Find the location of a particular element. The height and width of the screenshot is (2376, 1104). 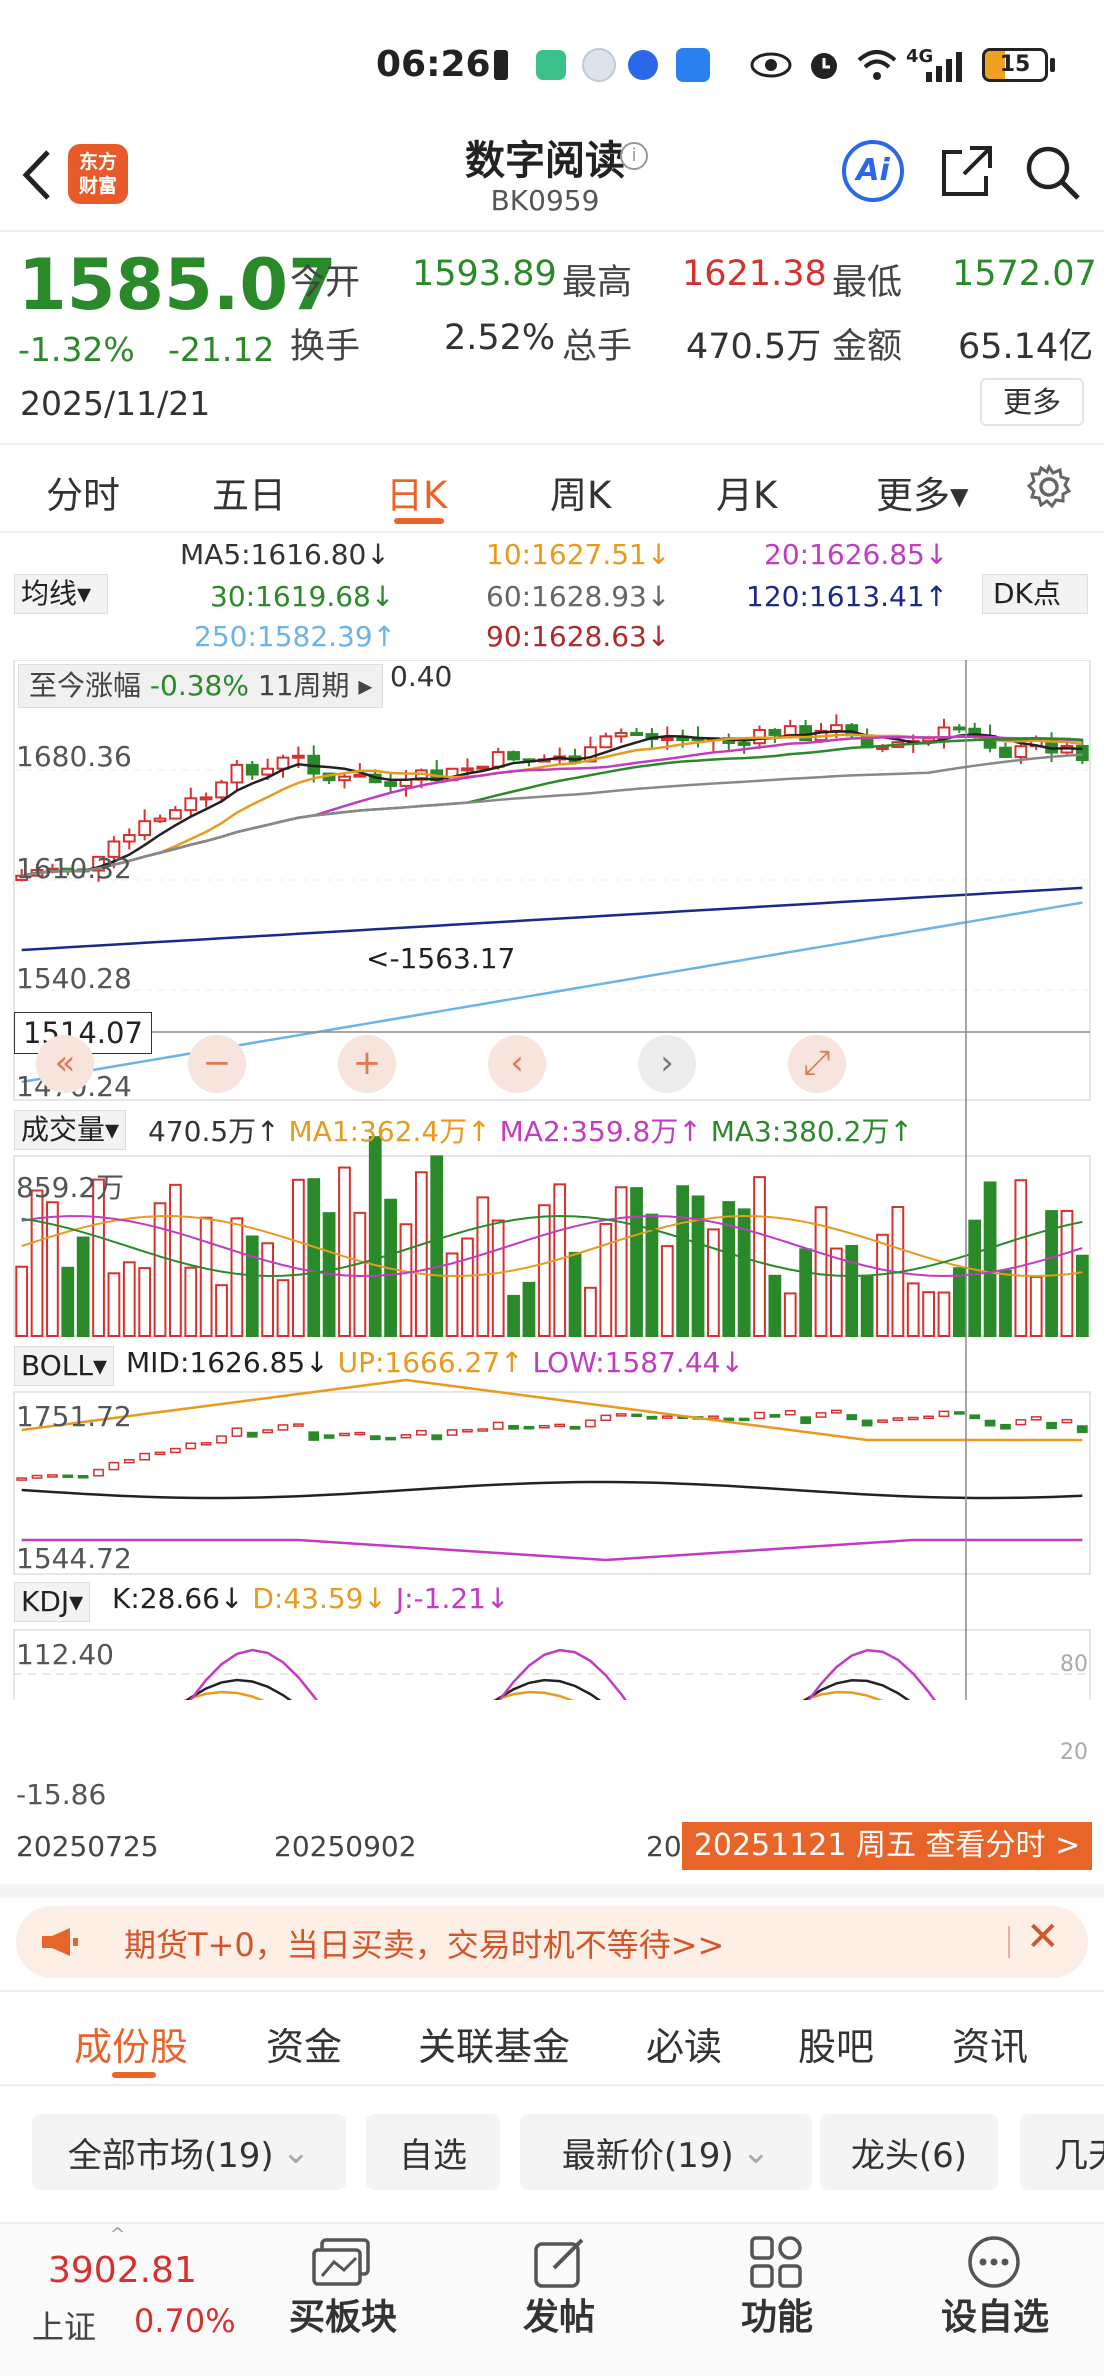

app-notification-icon is located at coordinates (599, 65).